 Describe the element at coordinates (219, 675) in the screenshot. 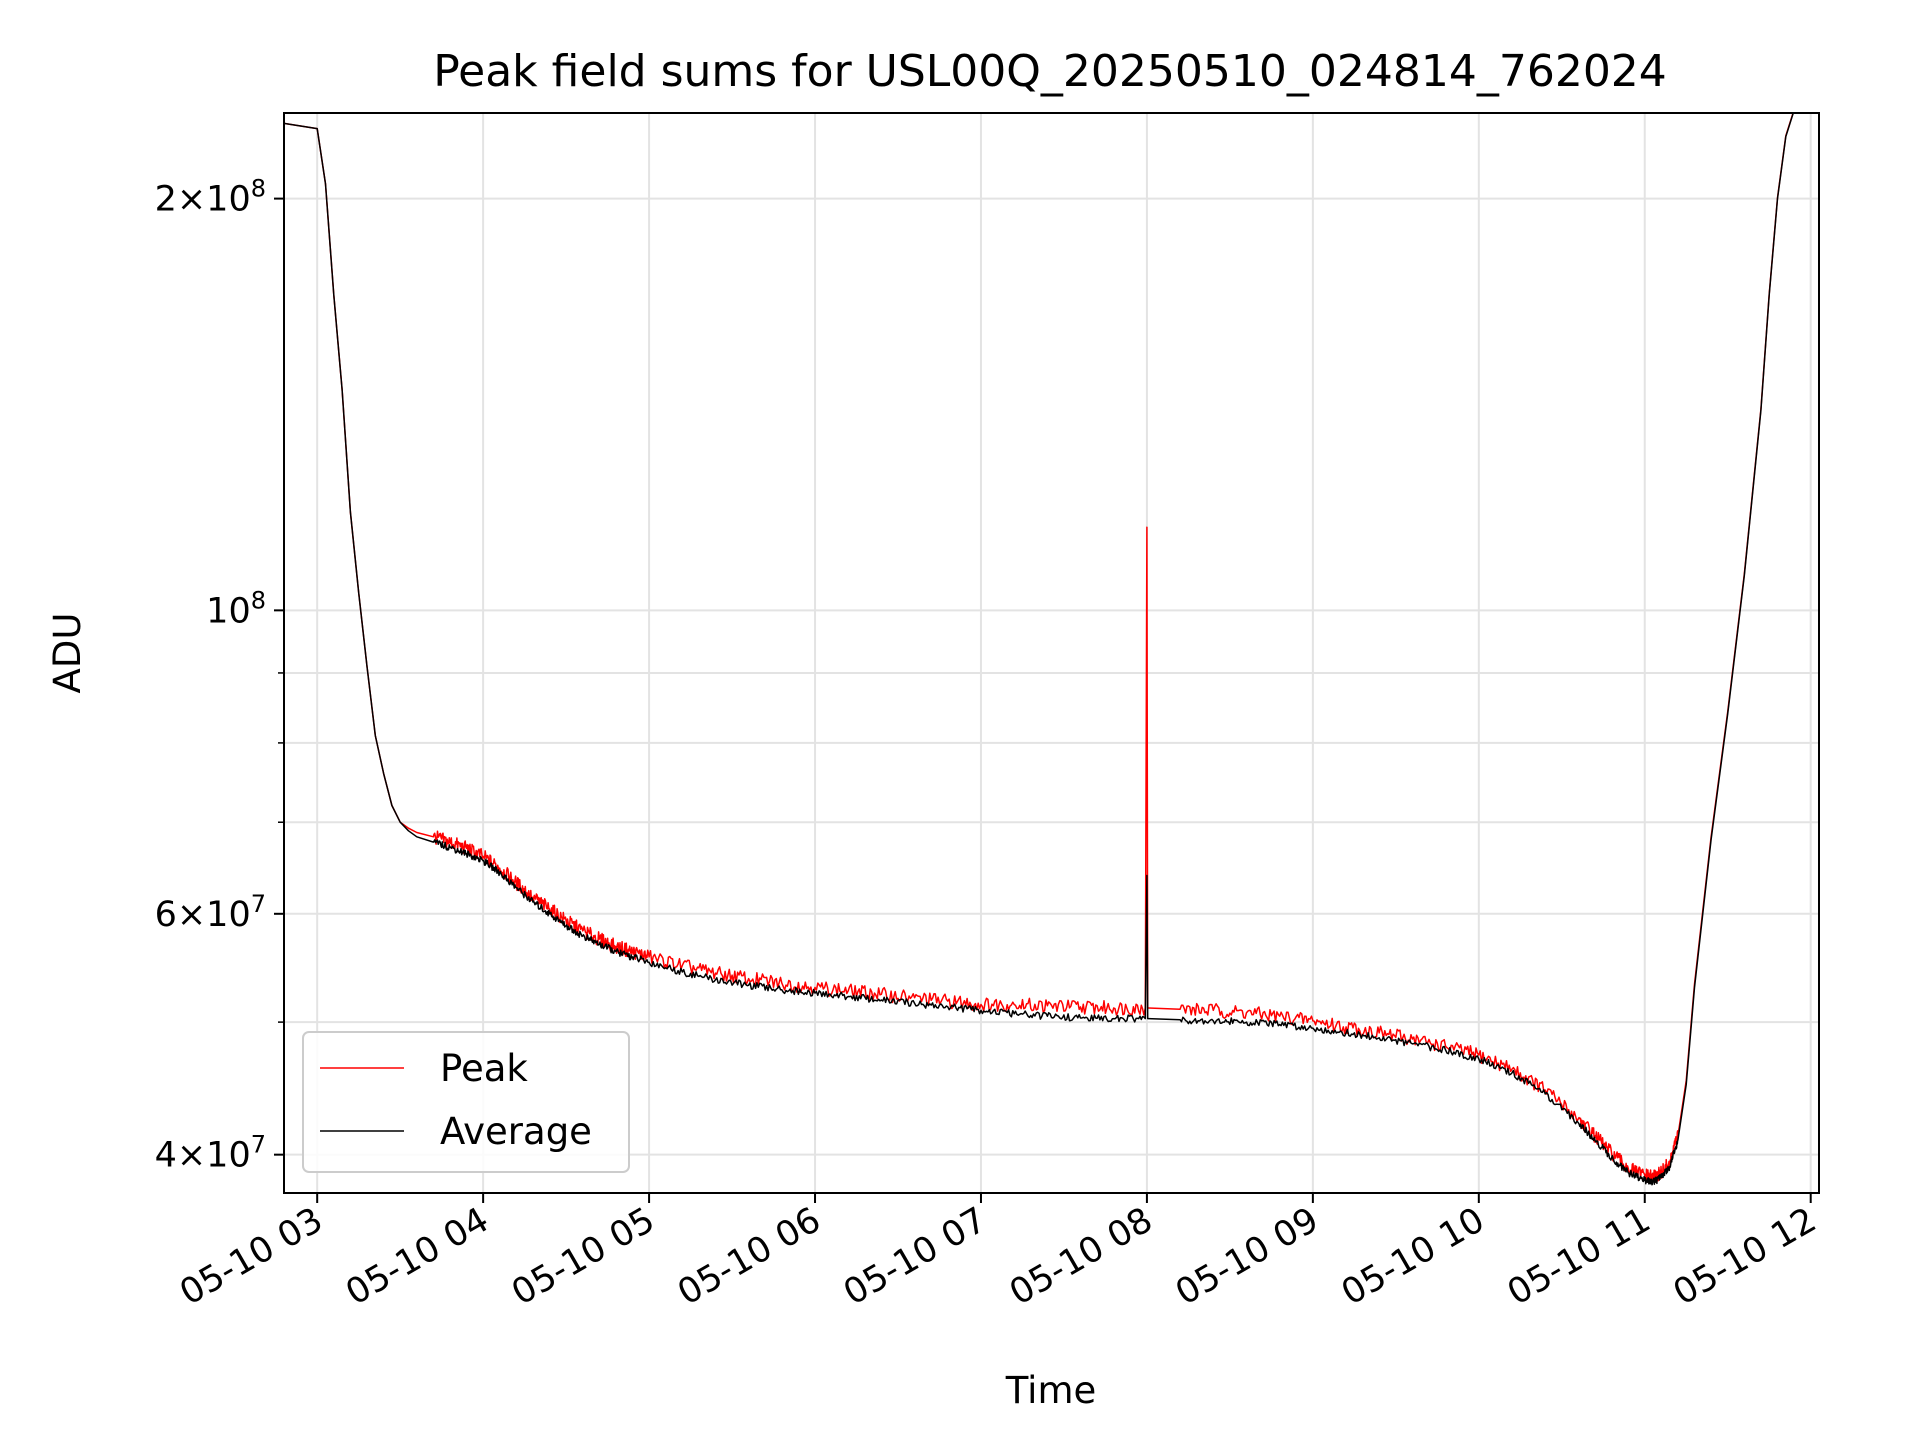

I see `y-axis: 4×107 6×107 108 2×108` at that location.